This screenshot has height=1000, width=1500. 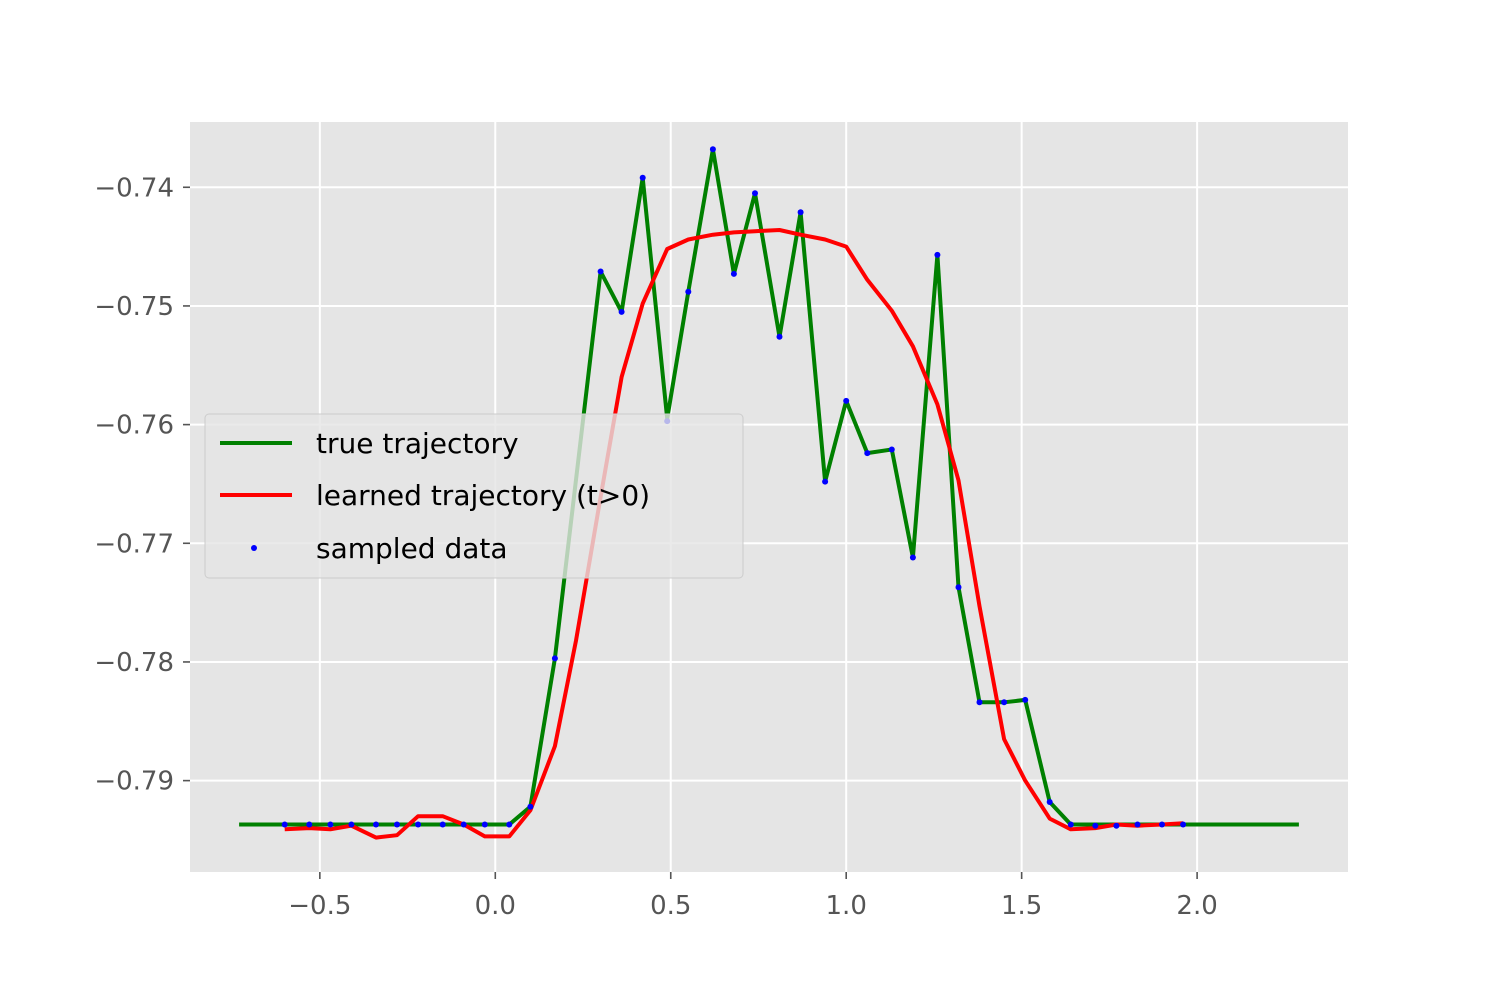 I want to click on x-tick-label: 0.5, so click(x=670, y=906).